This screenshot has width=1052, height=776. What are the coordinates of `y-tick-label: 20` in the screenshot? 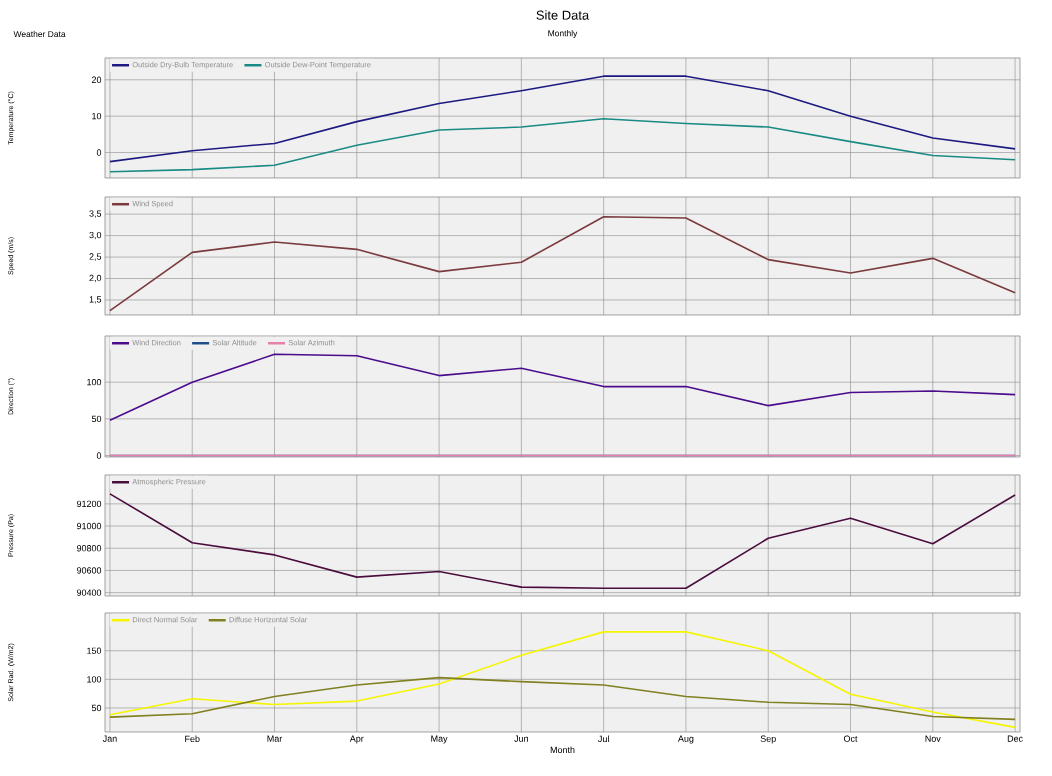 It's located at (96, 79).